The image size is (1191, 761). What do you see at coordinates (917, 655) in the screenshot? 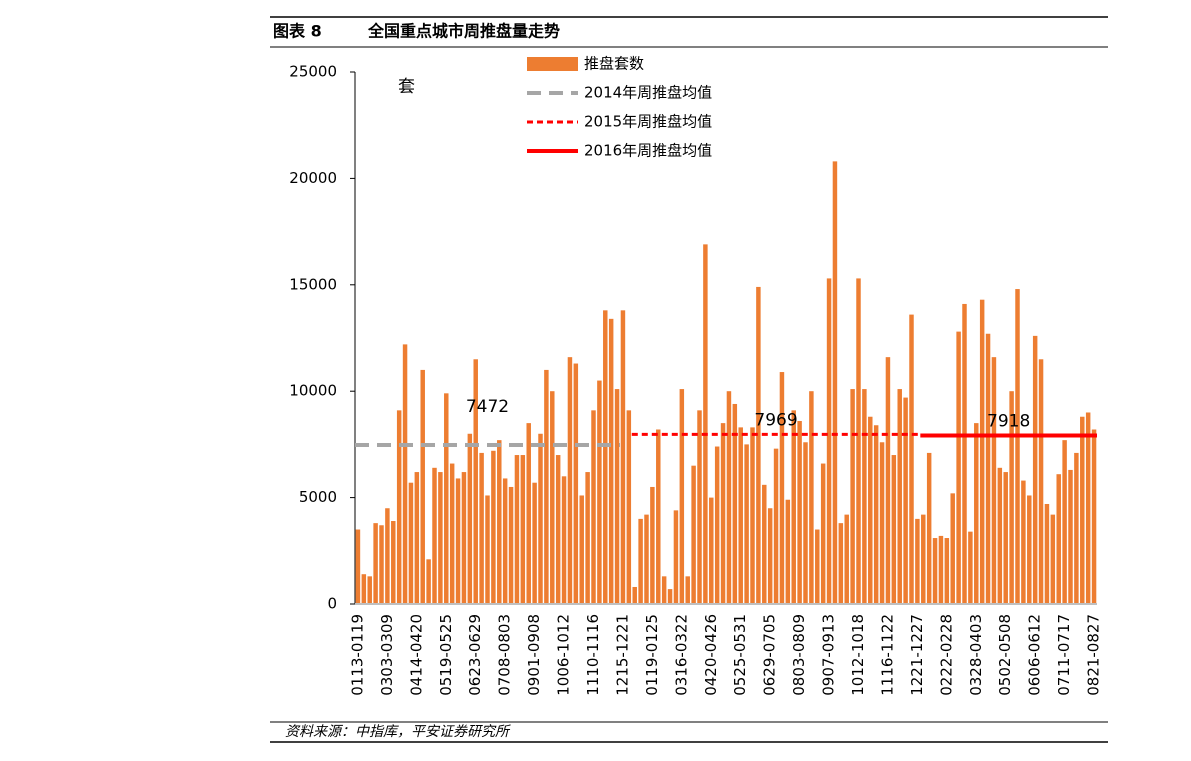
I see `x-tick-label: 1221-1227` at bounding box center [917, 655].